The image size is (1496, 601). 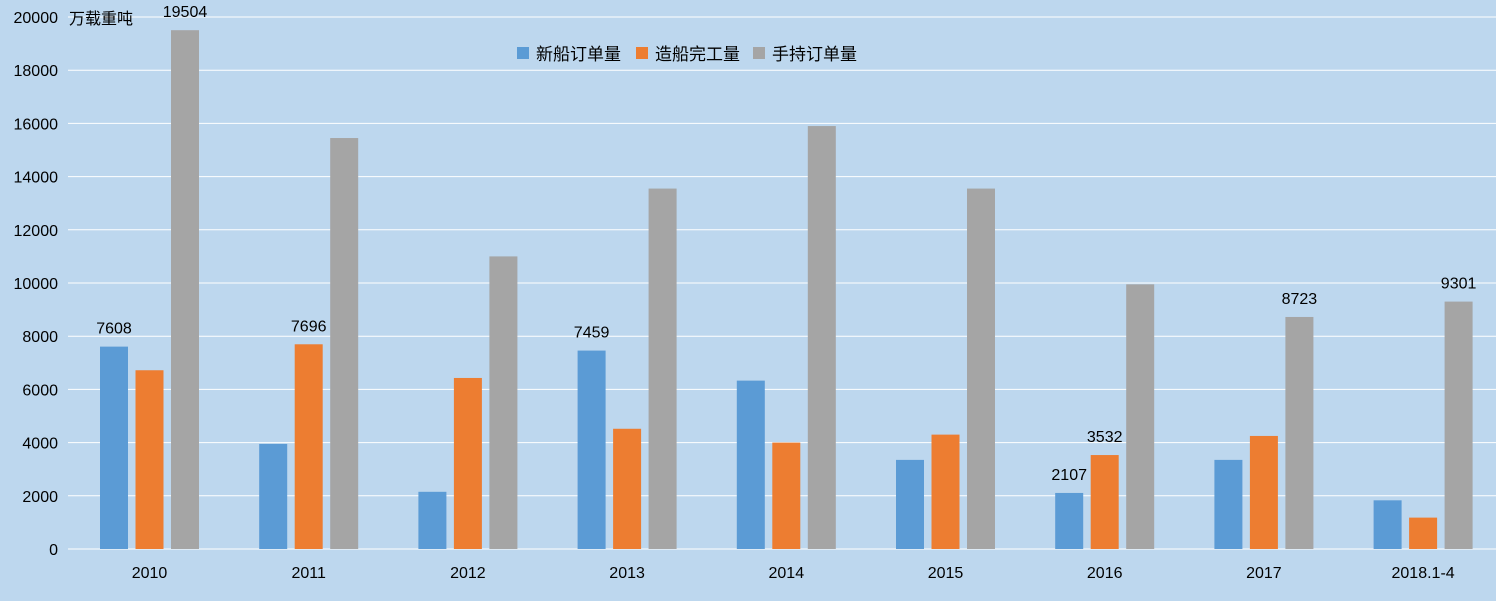 What do you see at coordinates (53, 550) in the screenshot?
I see `y-tick-label: 0` at bounding box center [53, 550].